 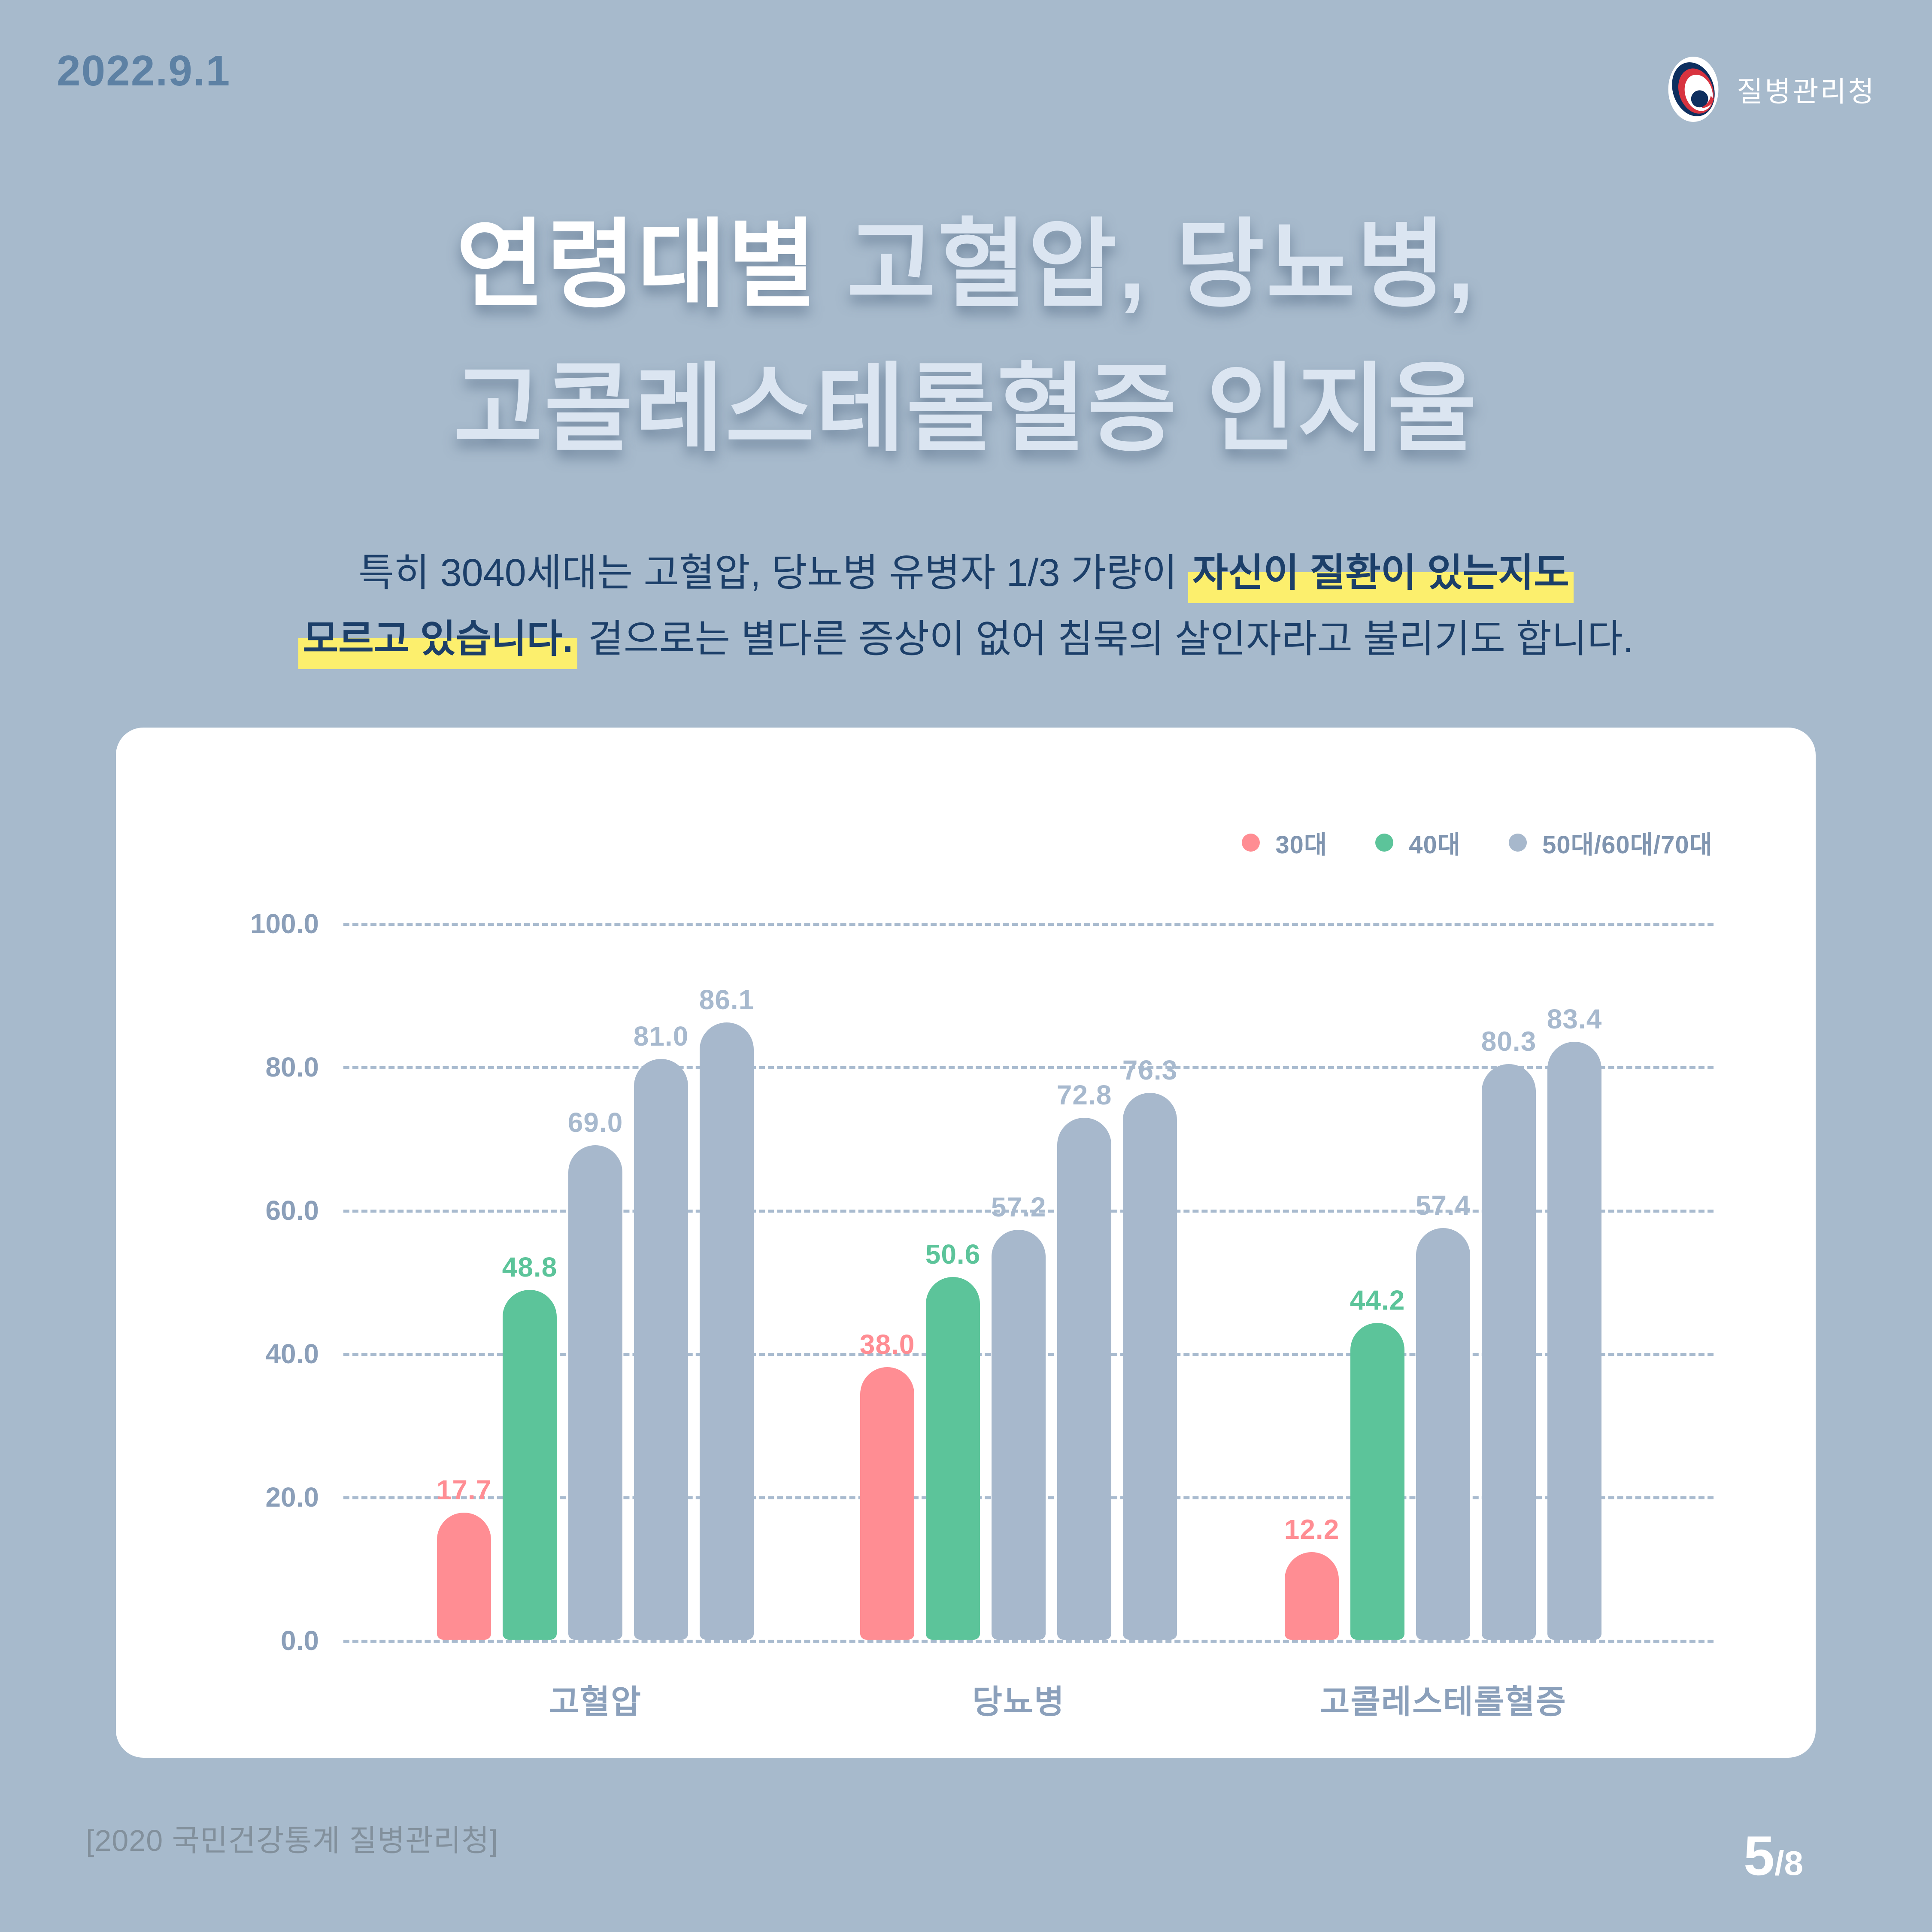 What do you see at coordinates (144, 71) in the screenshot?
I see `date-label: 2022.9.1` at bounding box center [144, 71].